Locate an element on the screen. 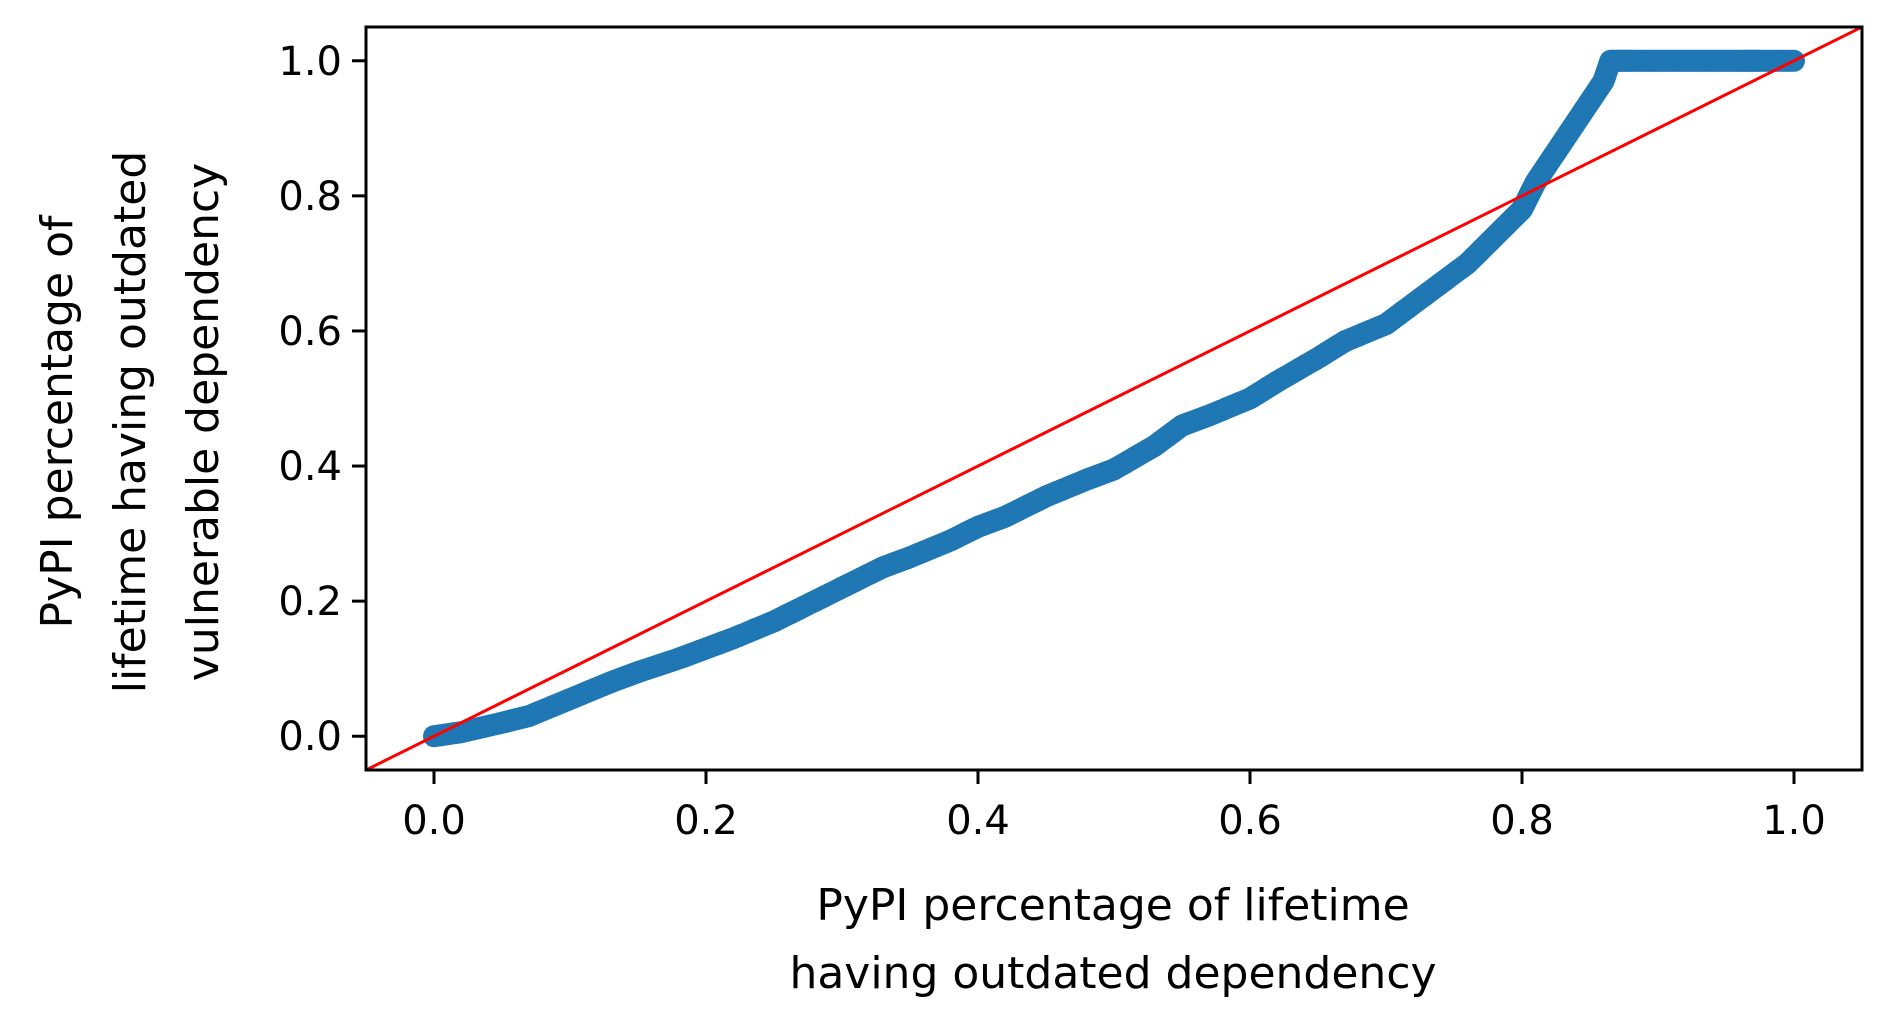 This screenshot has width=1882, height=1036. y-tick-label: 0.6 is located at coordinates (310, 332).